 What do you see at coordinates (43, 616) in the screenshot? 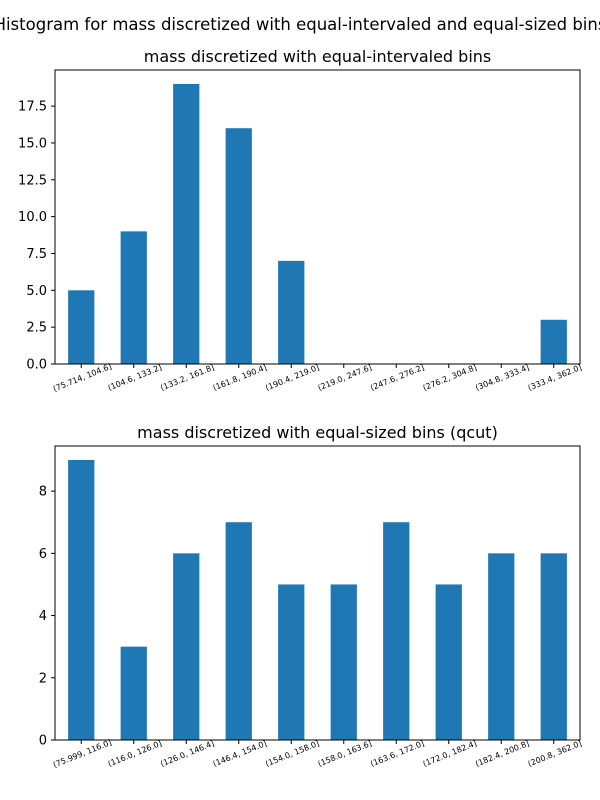
I see `y-tick-label: 4` at bounding box center [43, 616].